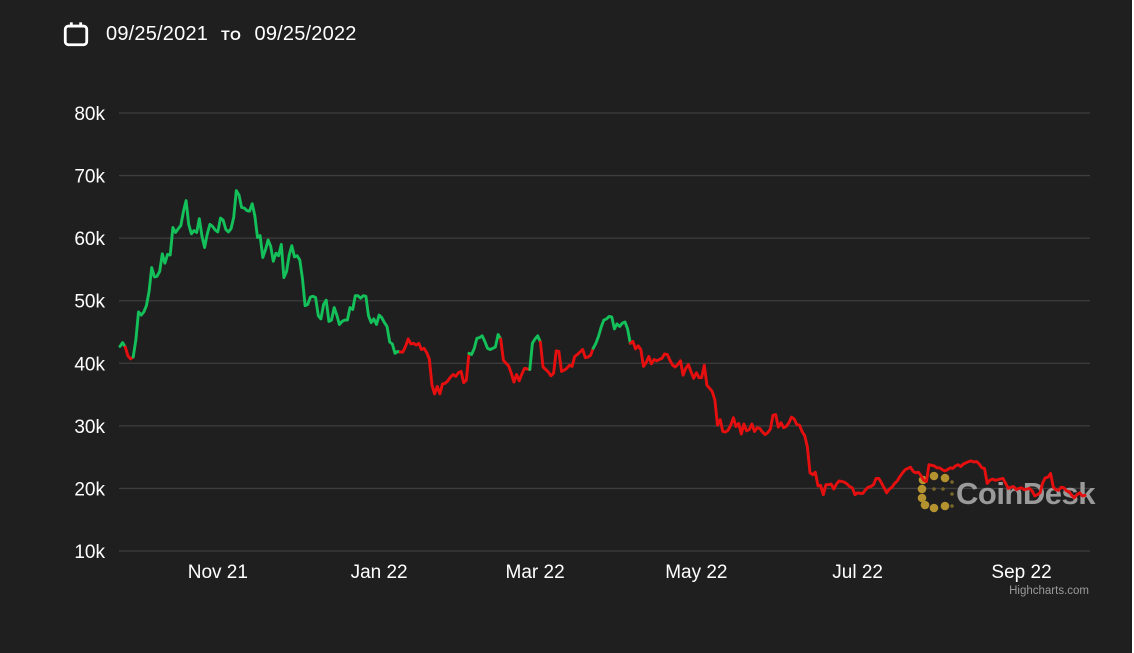 The width and height of the screenshot is (1134, 653). I want to click on date-range-separator: TO, so click(231, 35).